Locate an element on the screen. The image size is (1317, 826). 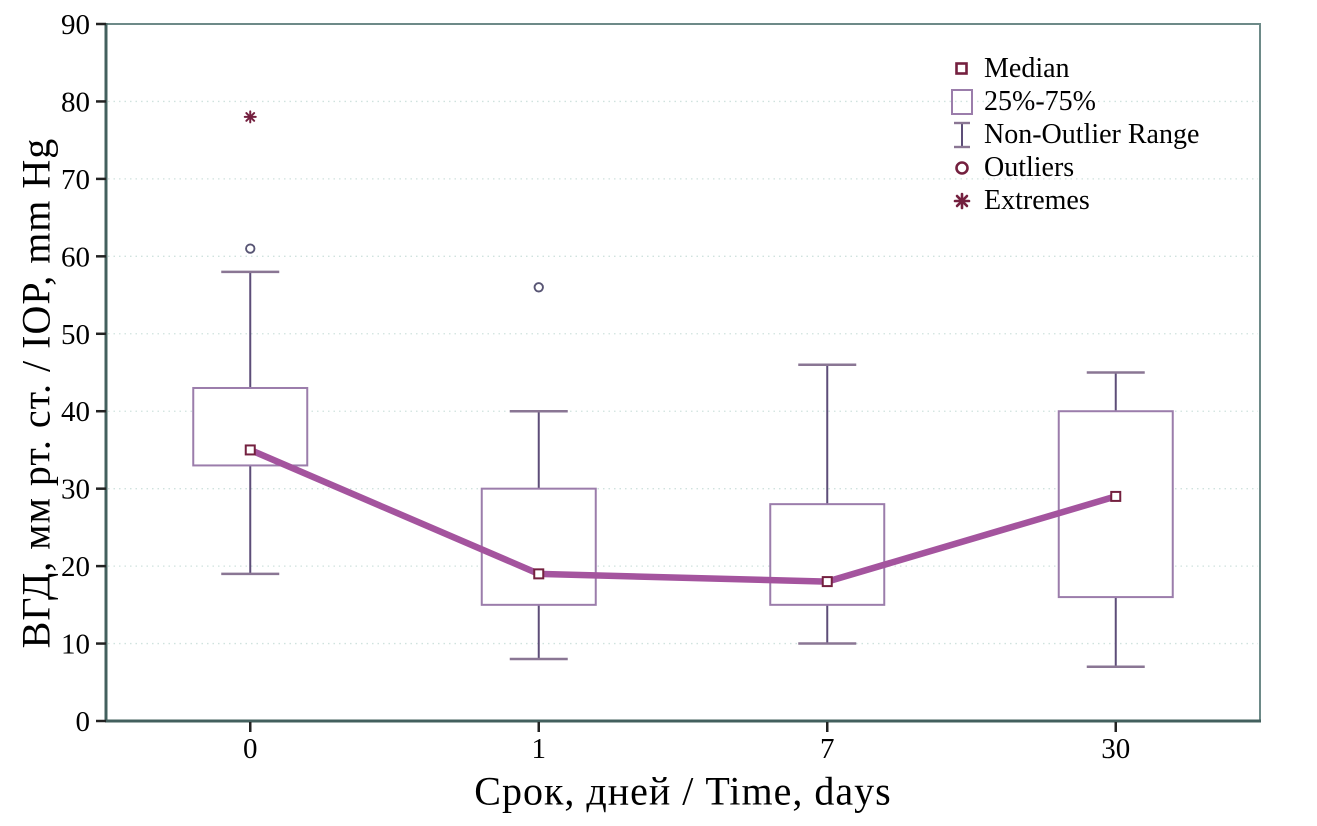
legend-item: Extremes is located at coordinates (1071, 200).